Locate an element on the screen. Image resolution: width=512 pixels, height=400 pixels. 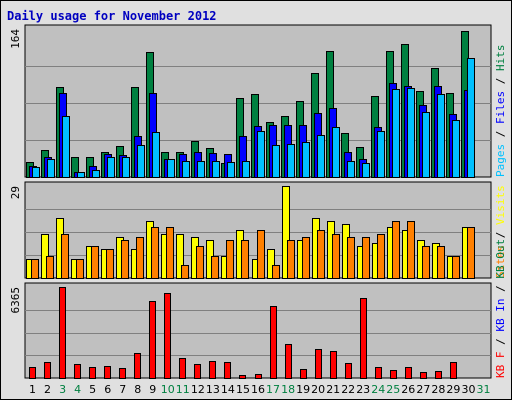
day-label-31: 31 is located at coordinates (484, 389).